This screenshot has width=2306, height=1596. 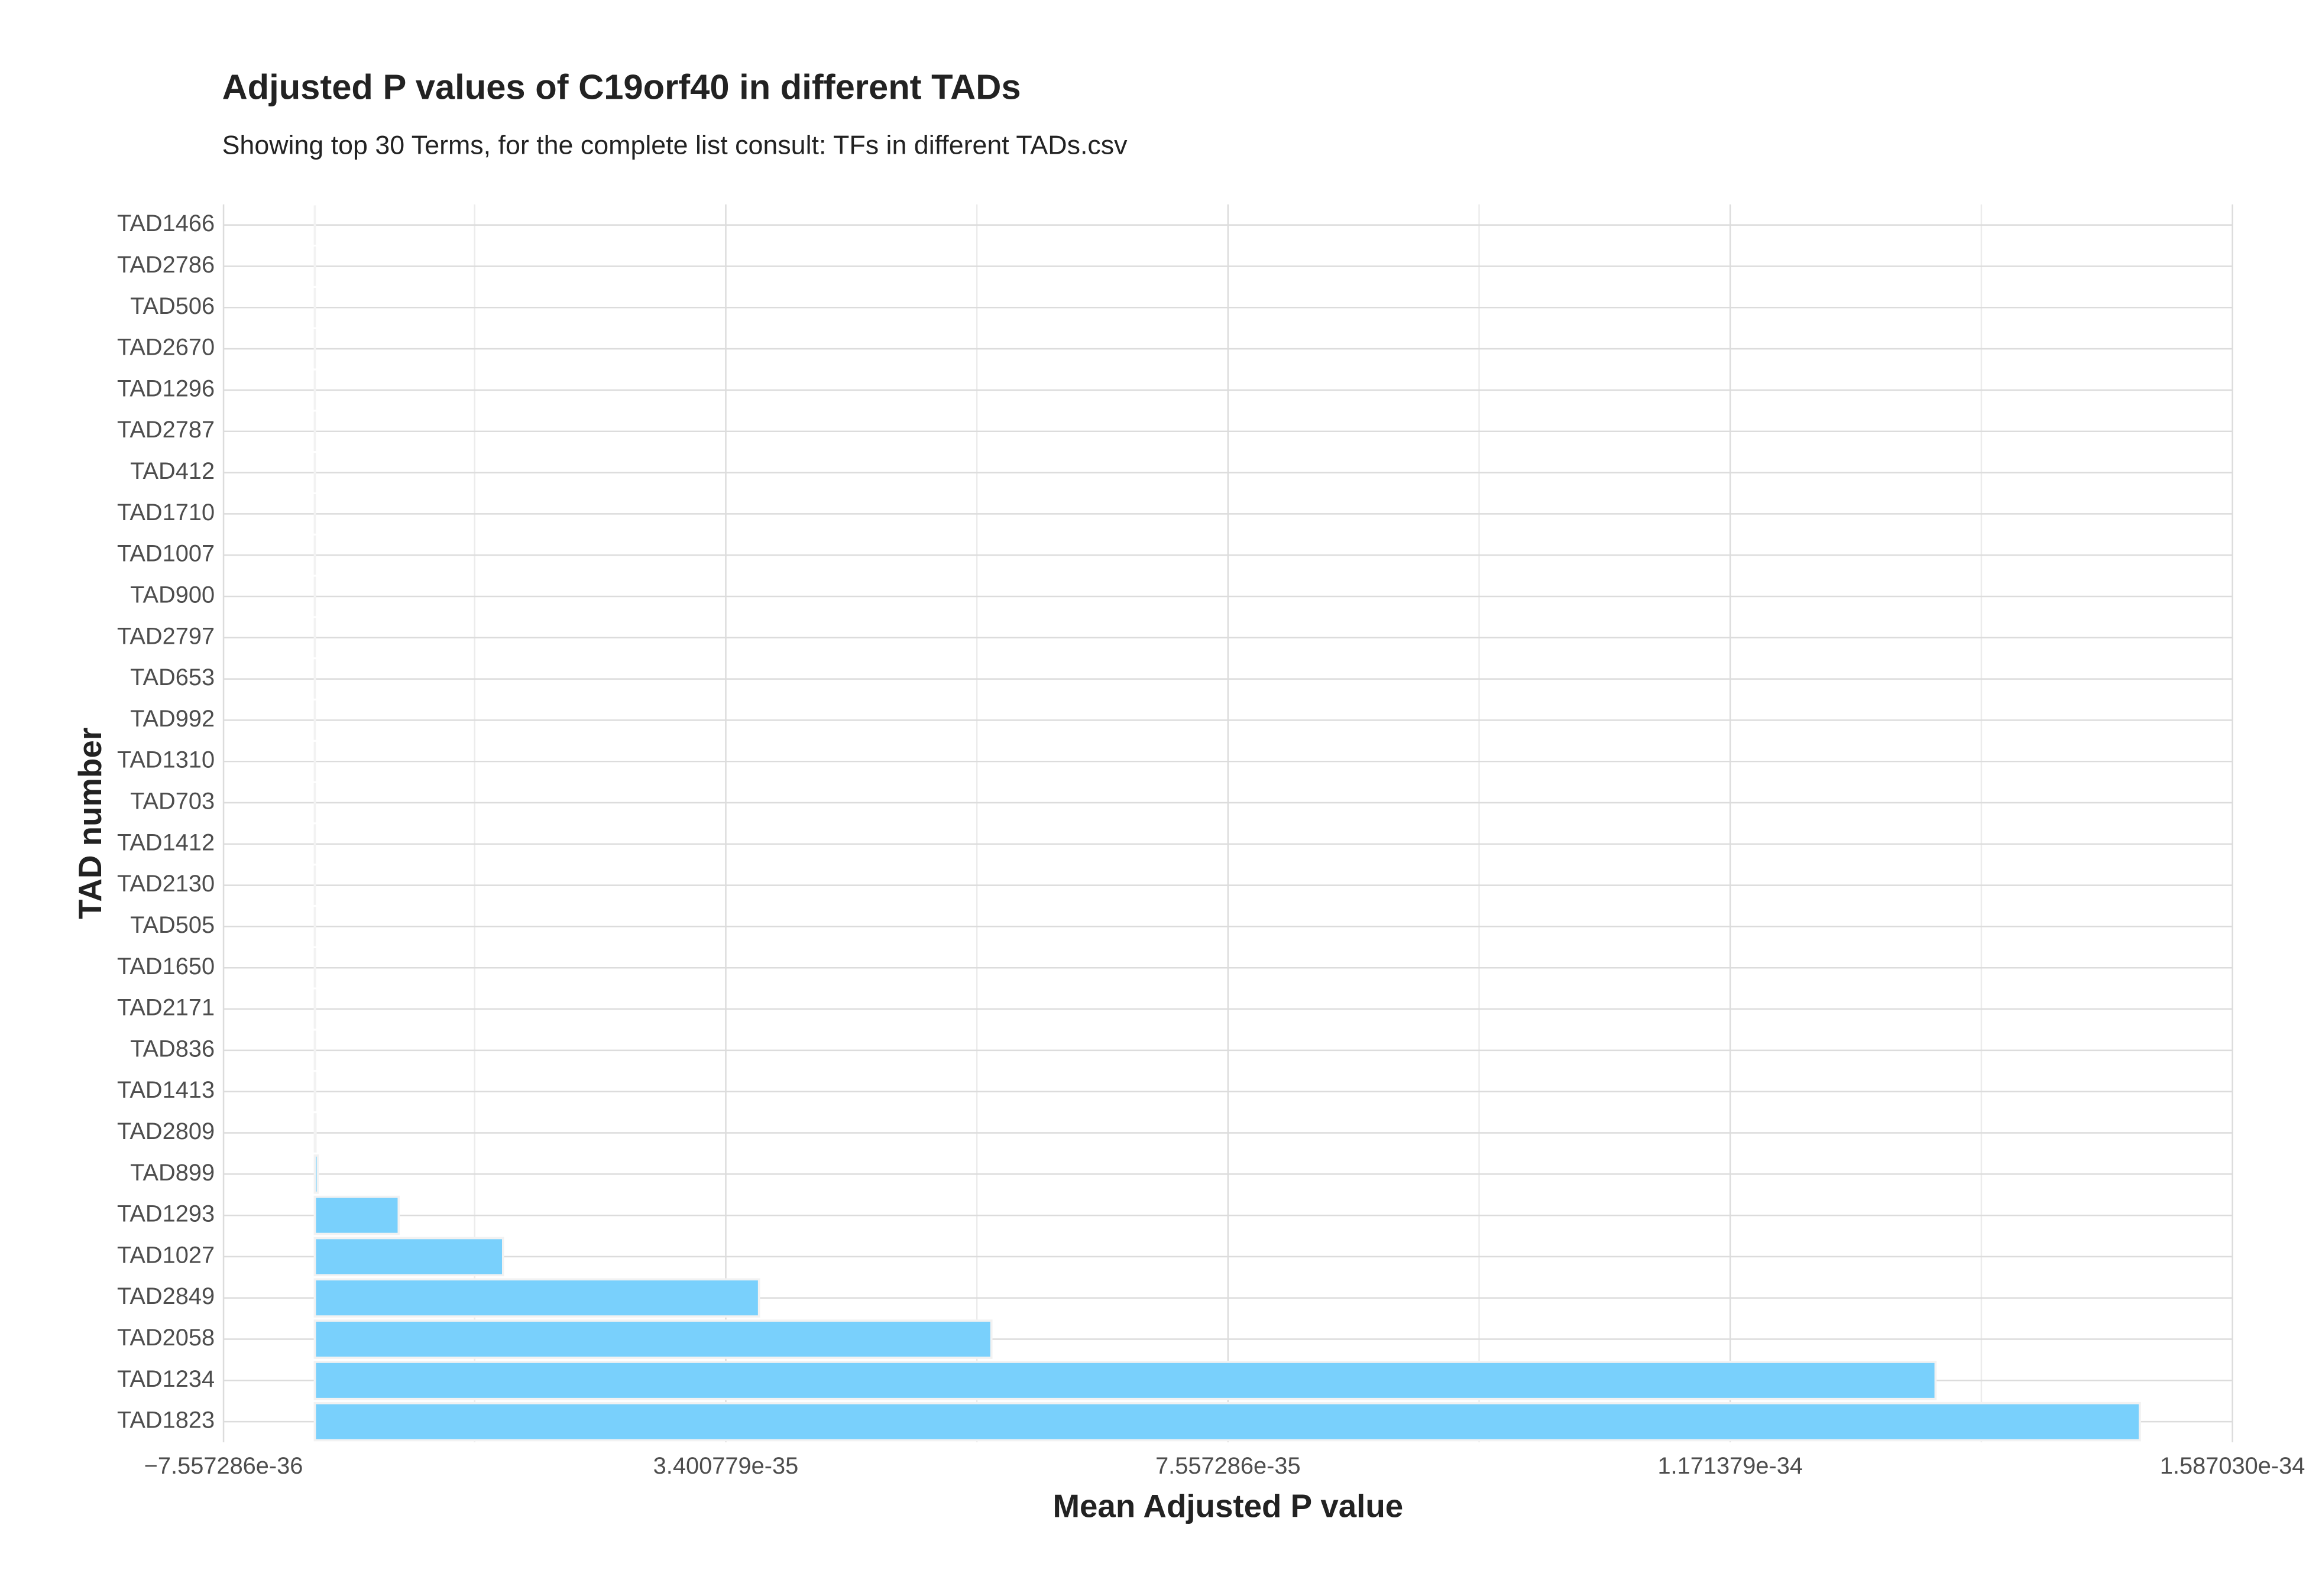 What do you see at coordinates (172, 719) in the screenshot?
I see `y-tick-label: TAD992` at bounding box center [172, 719].